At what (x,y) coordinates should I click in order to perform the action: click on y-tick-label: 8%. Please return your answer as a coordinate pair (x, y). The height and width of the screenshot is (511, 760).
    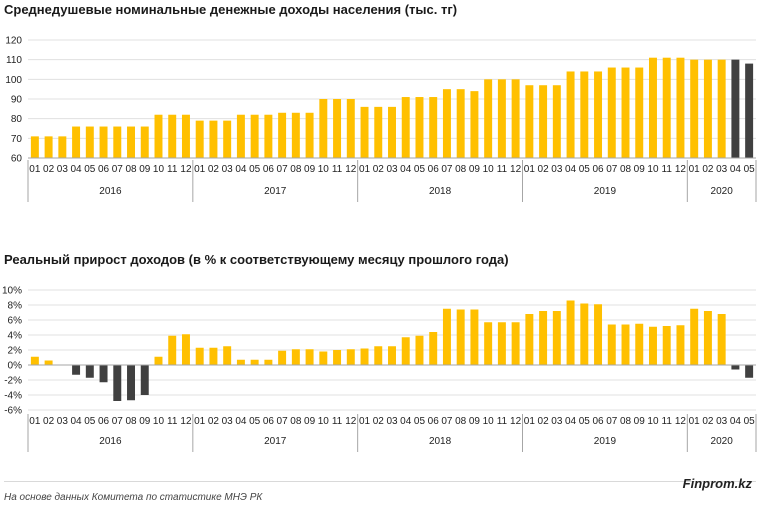
    Looking at the image, I should click on (15, 306).